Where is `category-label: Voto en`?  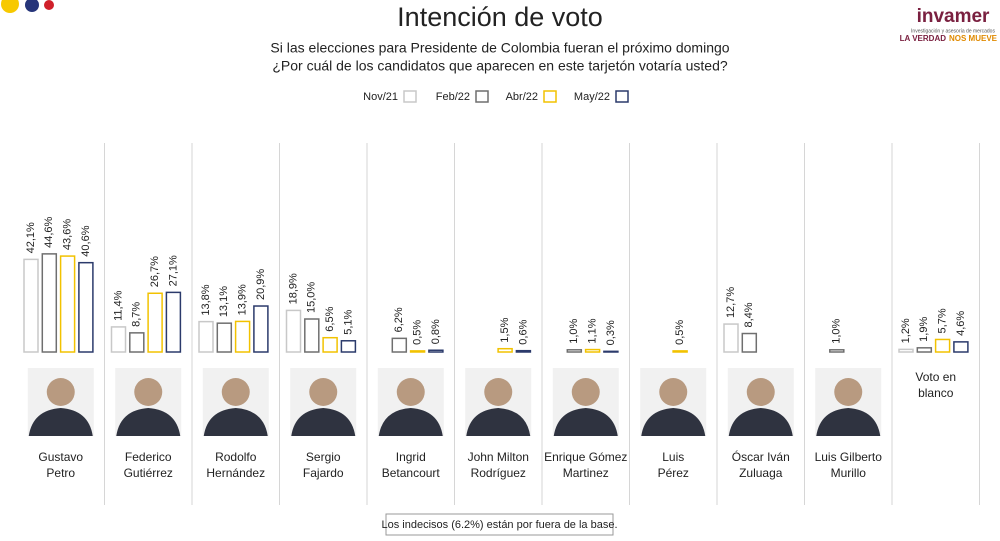 category-label: Voto en is located at coordinates (935, 377).